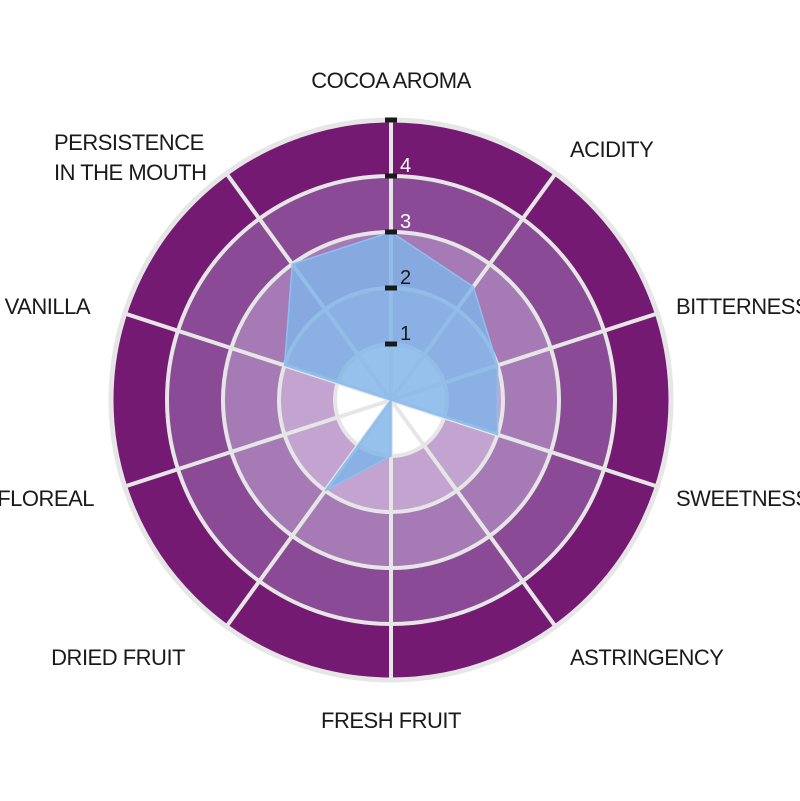  I want to click on axis-label-line: ASTRINGENCY, so click(647, 657).